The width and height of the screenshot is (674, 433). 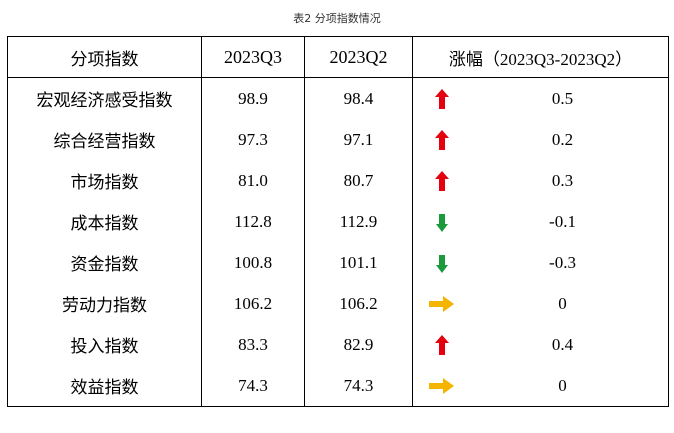 What do you see at coordinates (557, 59) in the screenshot?
I see `header-change-period: （2023Q3-2023Q2）` at bounding box center [557, 59].